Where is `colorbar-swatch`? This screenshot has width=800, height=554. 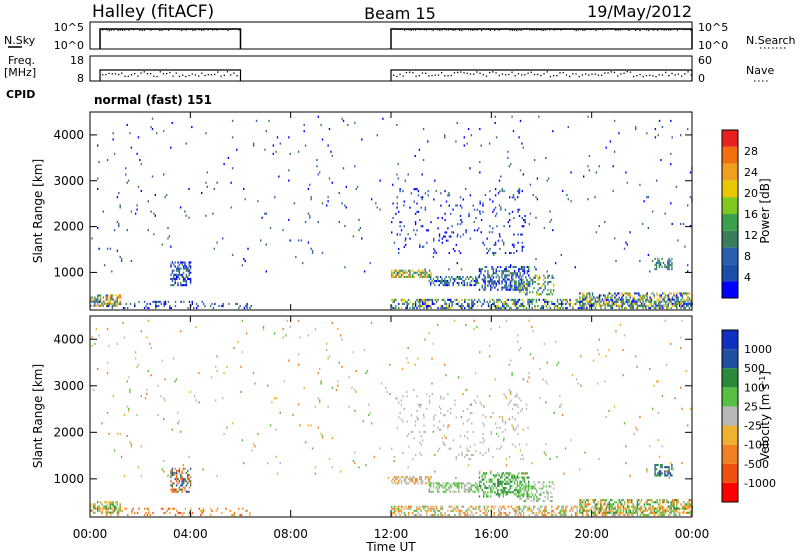 colorbar-swatch is located at coordinates (730, 172).